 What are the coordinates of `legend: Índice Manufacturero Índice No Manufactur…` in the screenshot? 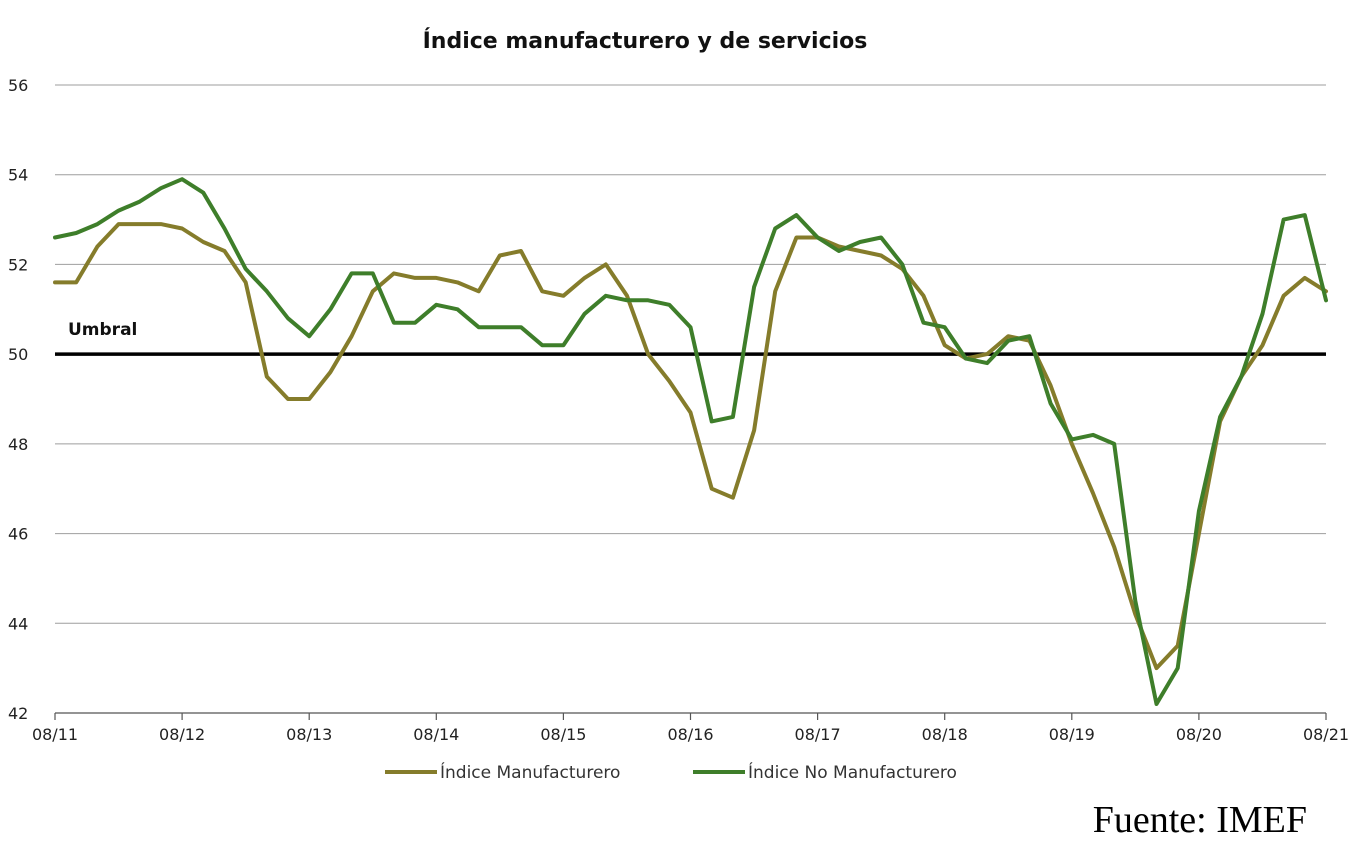 It's located at (671, 772).